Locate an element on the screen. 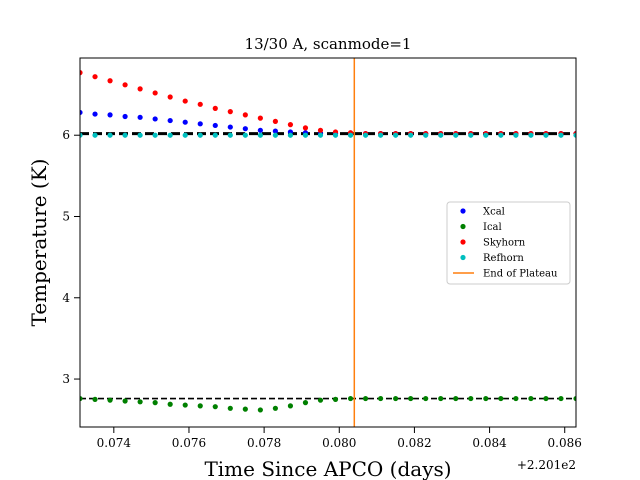 The width and height of the screenshot is (640, 480). legend-label-end-of-plateau: End of Plateau is located at coordinates (520, 274).